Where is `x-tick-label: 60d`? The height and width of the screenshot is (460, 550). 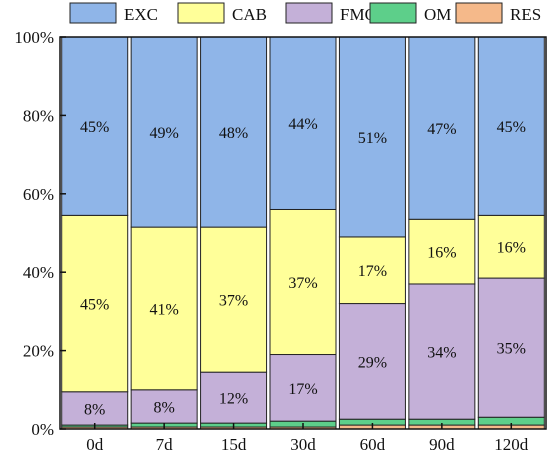 x-tick-label: 60d is located at coordinates (373, 444).